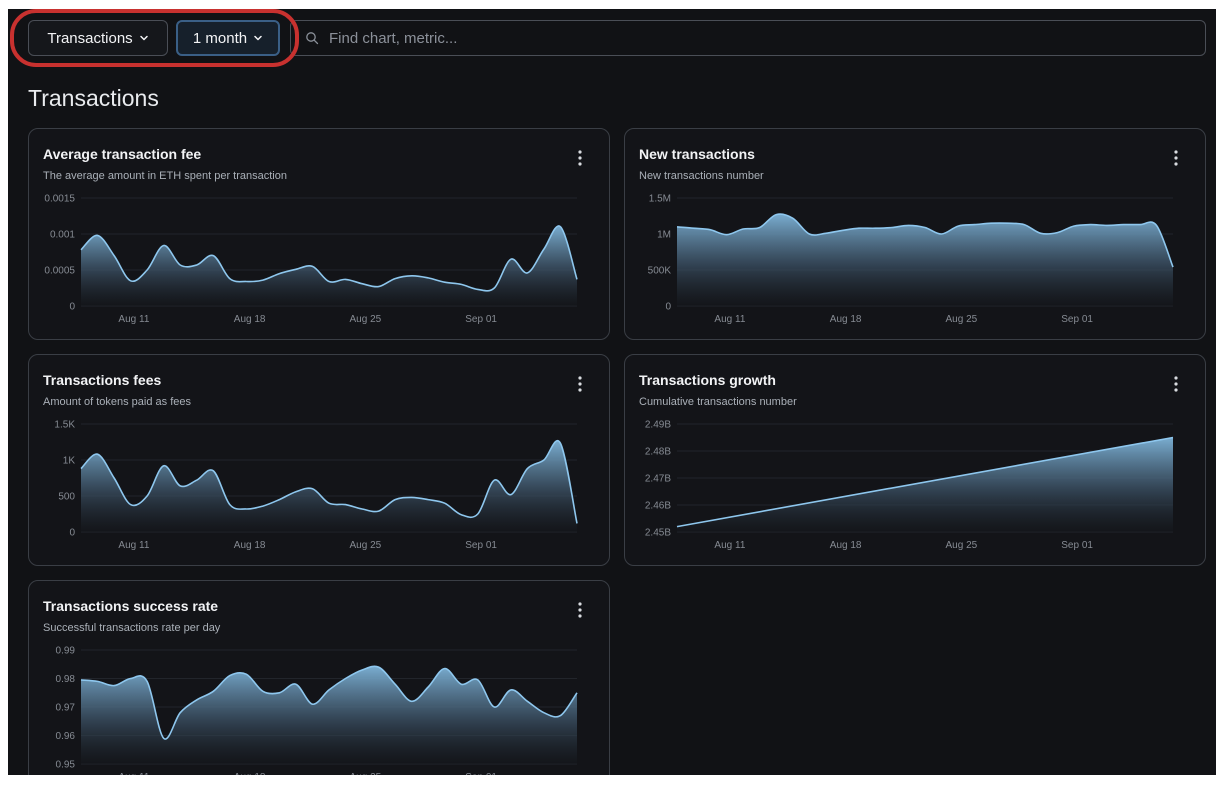 The height and width of the screenshot is (786, 1226). What do you see at coordinates (66, 765) in the screenshot?
I see `y-tick-label: 0.95` at bounding box center [66, 765].